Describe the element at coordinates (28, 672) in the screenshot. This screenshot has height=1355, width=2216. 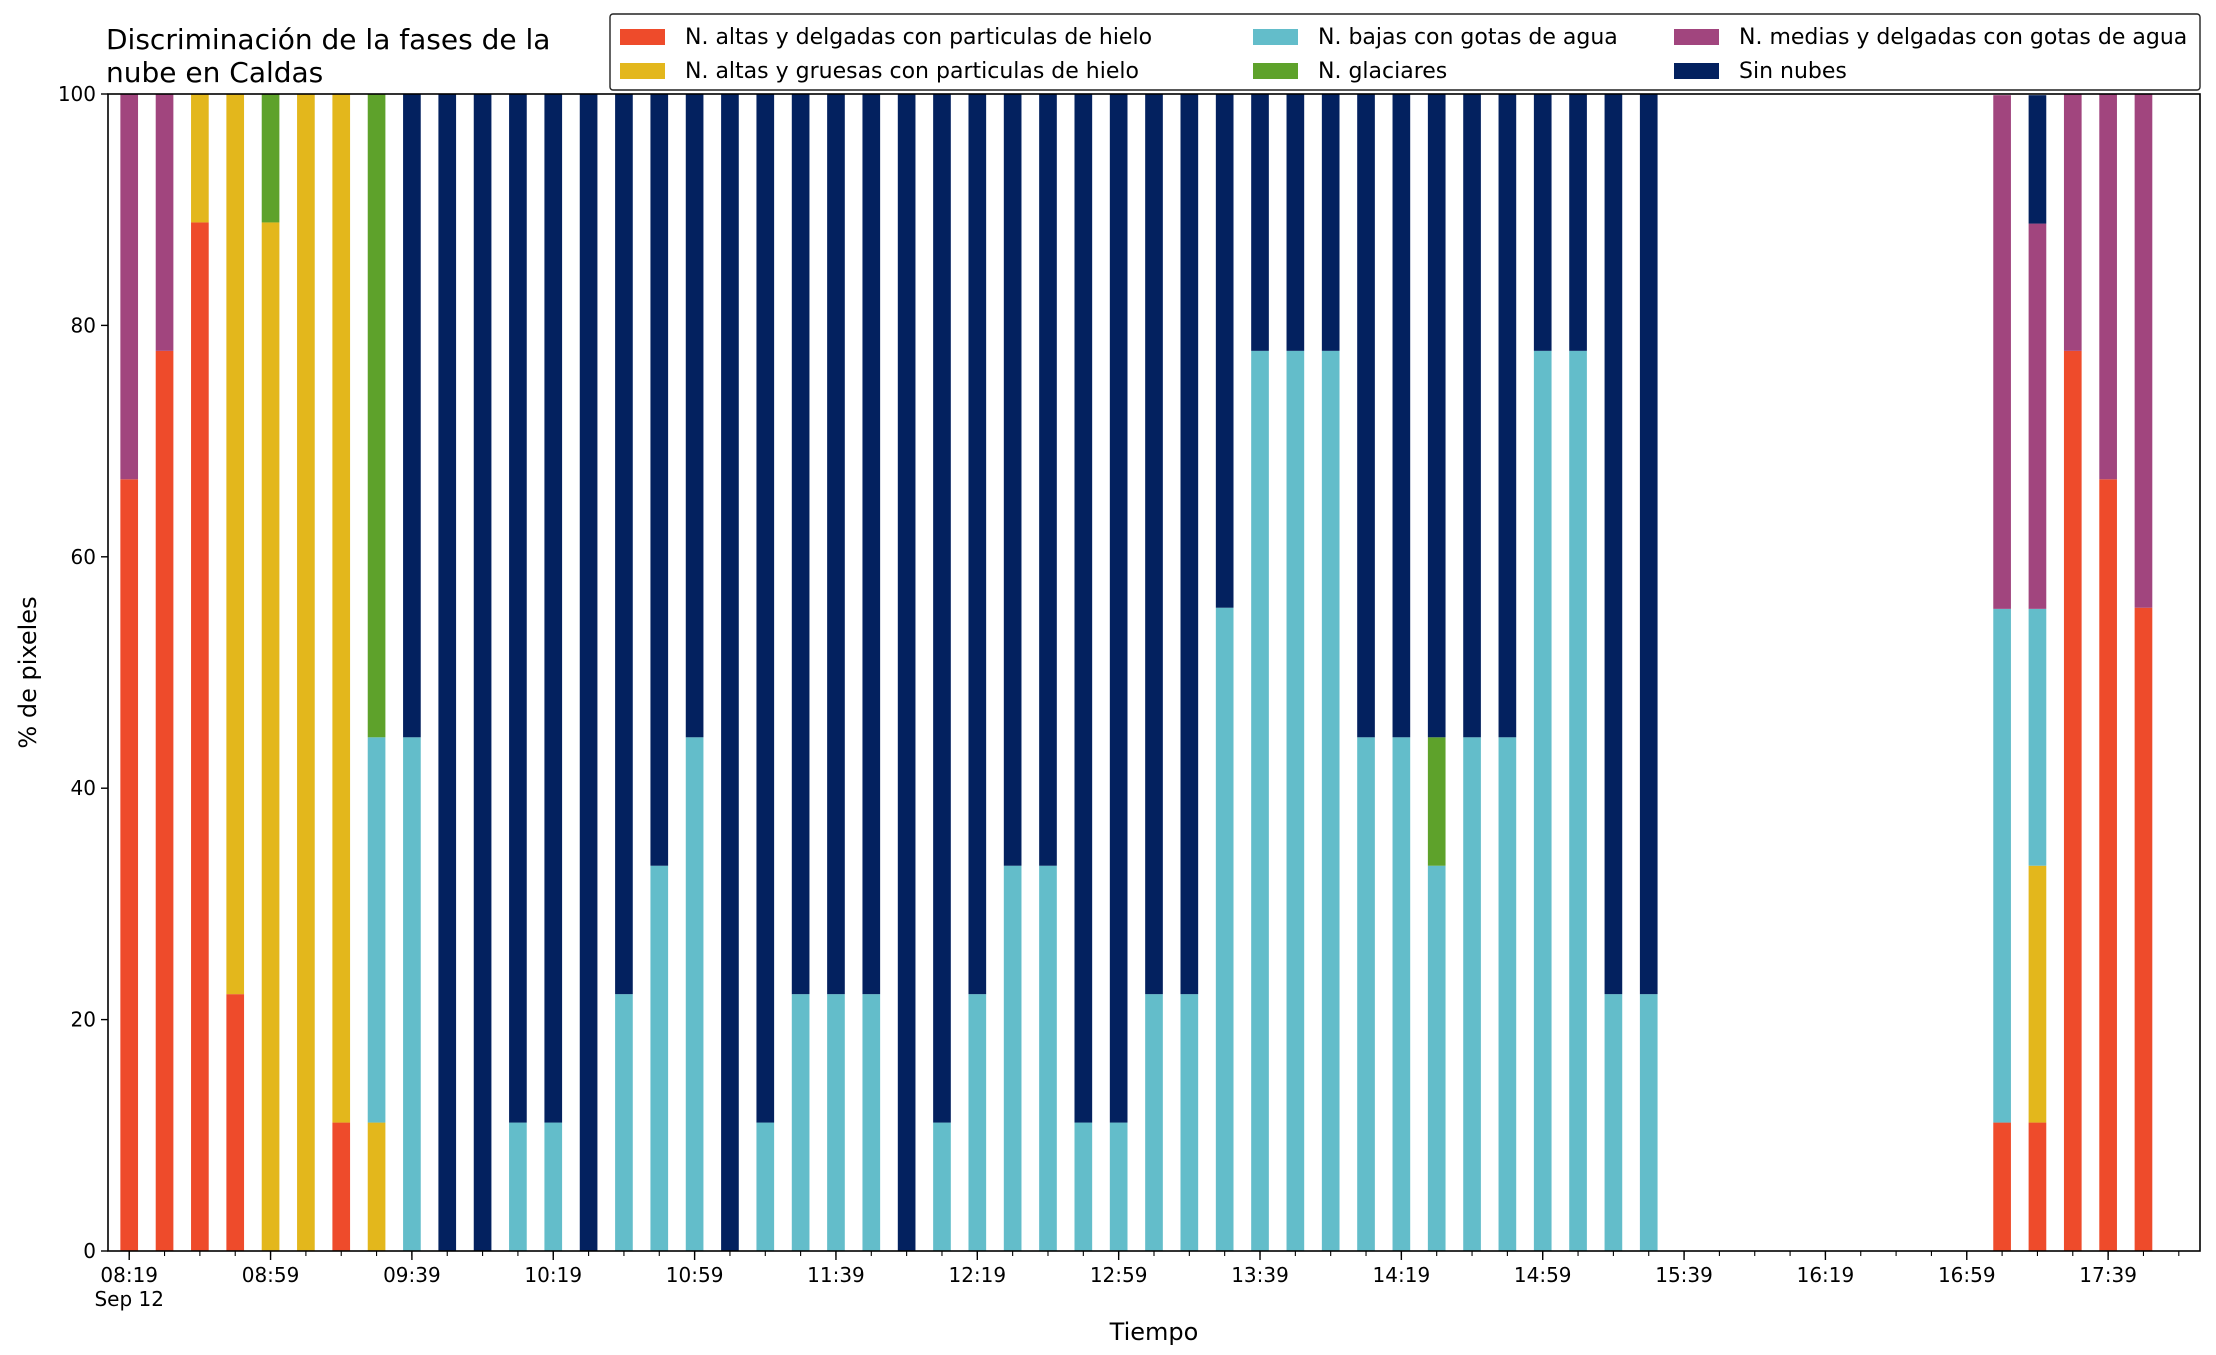
I see `y-axis-title: % de pixeles` at that location.